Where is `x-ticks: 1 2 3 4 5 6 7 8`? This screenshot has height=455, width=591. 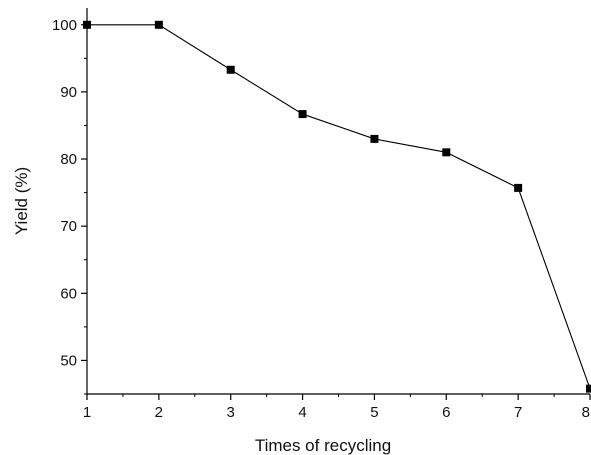
x-ticks: 1 2 3 4 5 6 7 8 is located at coordinates (337, 407).